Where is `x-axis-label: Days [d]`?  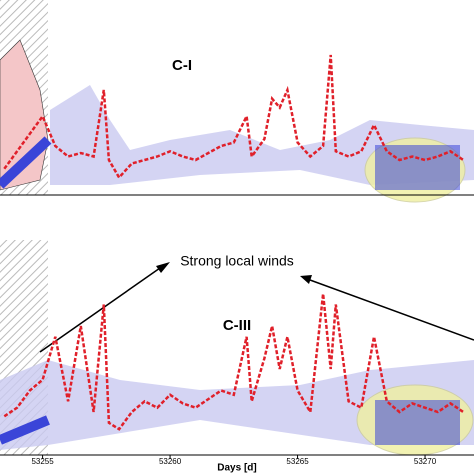 x-axis-label: Days [d] is located at coordinates (236, 468).